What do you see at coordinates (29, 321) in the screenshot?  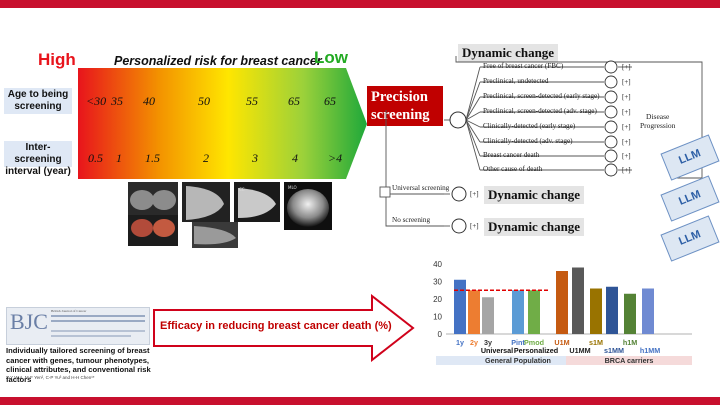 I see `journal-logo: BJC` at bounding box center [29, 321].